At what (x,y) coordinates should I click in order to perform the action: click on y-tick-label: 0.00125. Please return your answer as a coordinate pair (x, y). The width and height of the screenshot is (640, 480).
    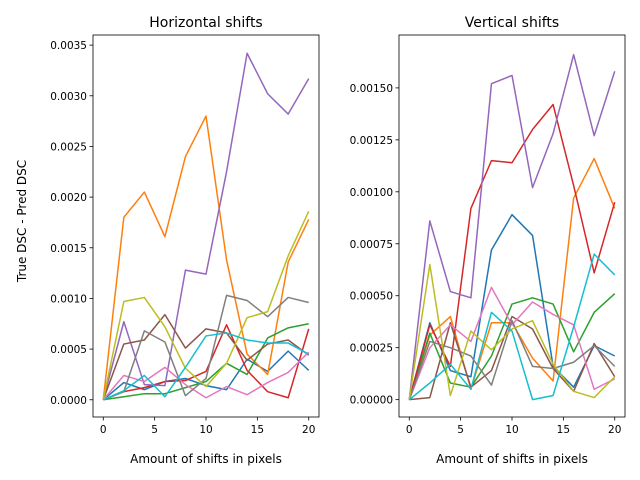
    Looking at the image, I should click on (371, 141).